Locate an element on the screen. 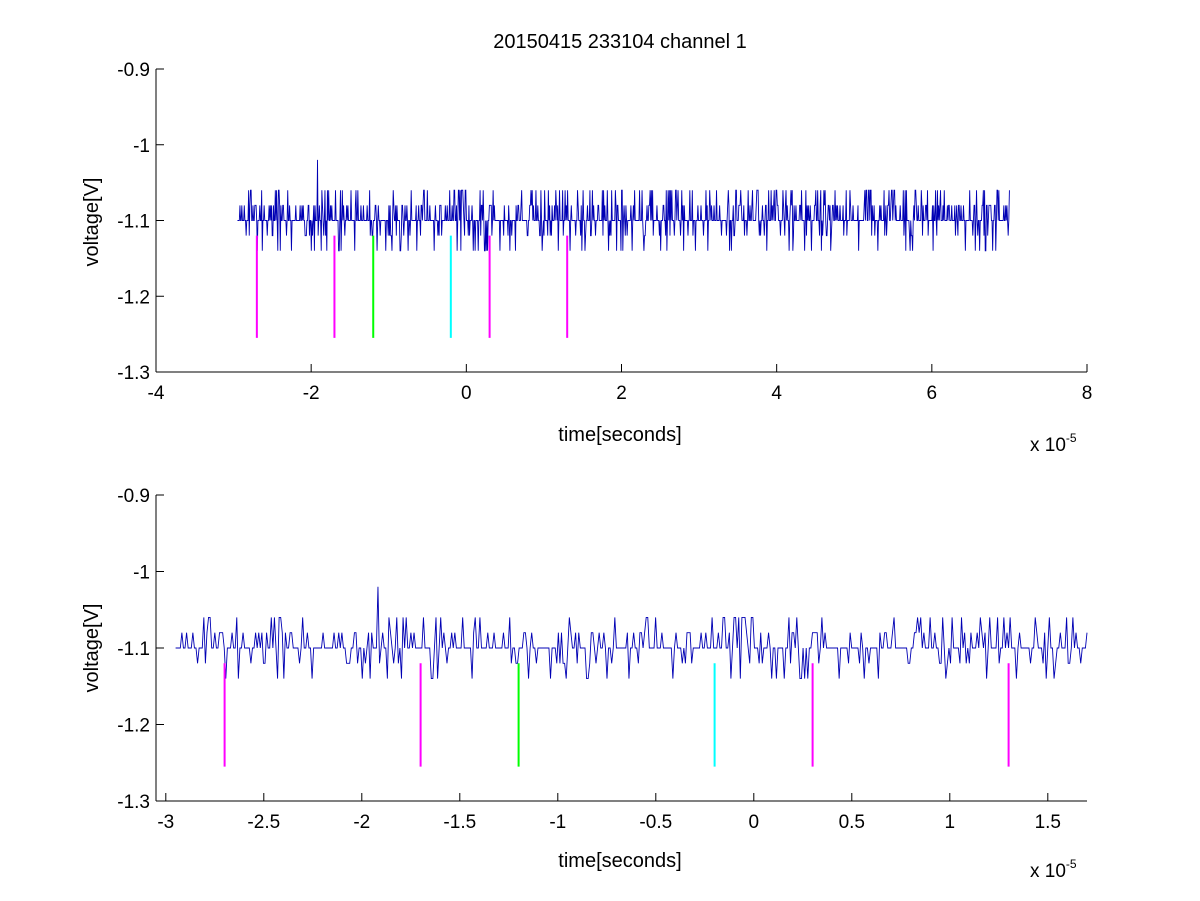  top-x-tick-label: -2 is located at coordinates (311, 393).